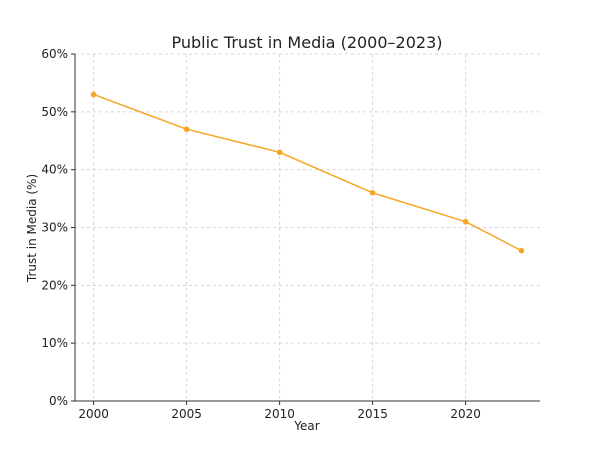 The image size is (600, 450). I want to click on y-tick-label: 60%, so click(54, 54).